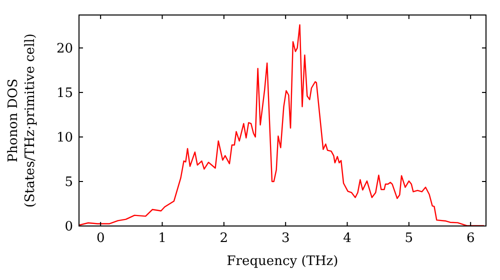  What do you see at coordinates (282, 261) in the screenshot?
I see `x-axis-title: Frequency (THz)` at bounding box center [282, 261].